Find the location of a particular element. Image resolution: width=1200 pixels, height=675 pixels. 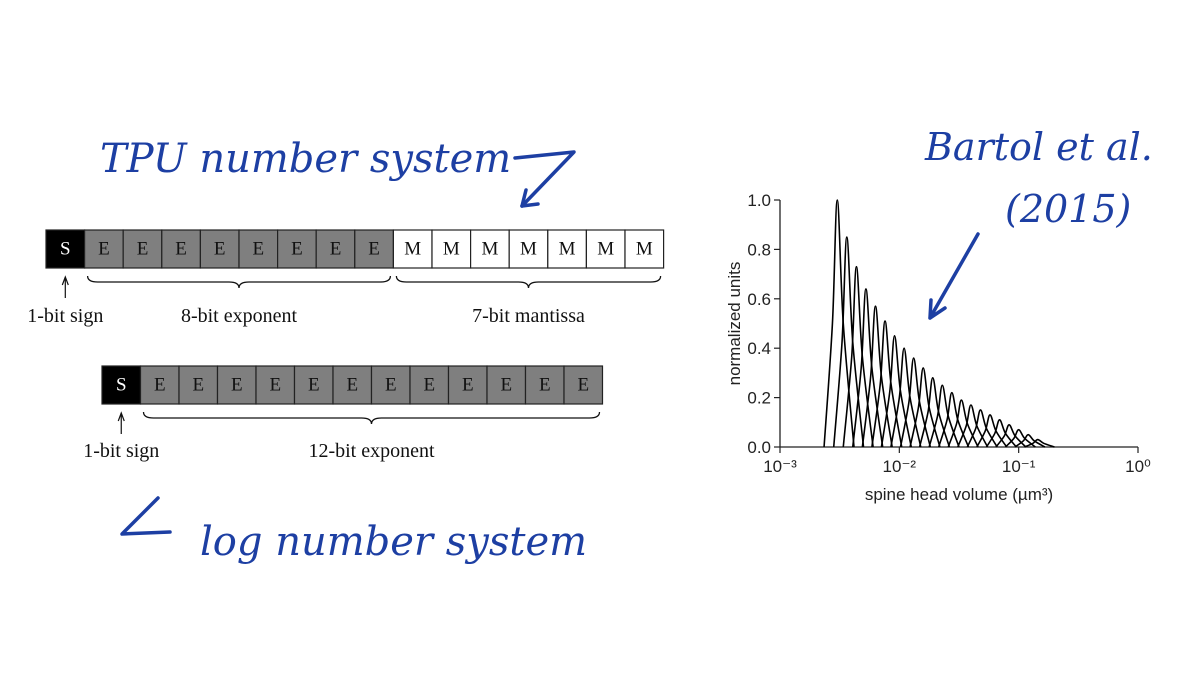

x-axis-label: spine head volume (µm³) is located at coordinates (959, 494).